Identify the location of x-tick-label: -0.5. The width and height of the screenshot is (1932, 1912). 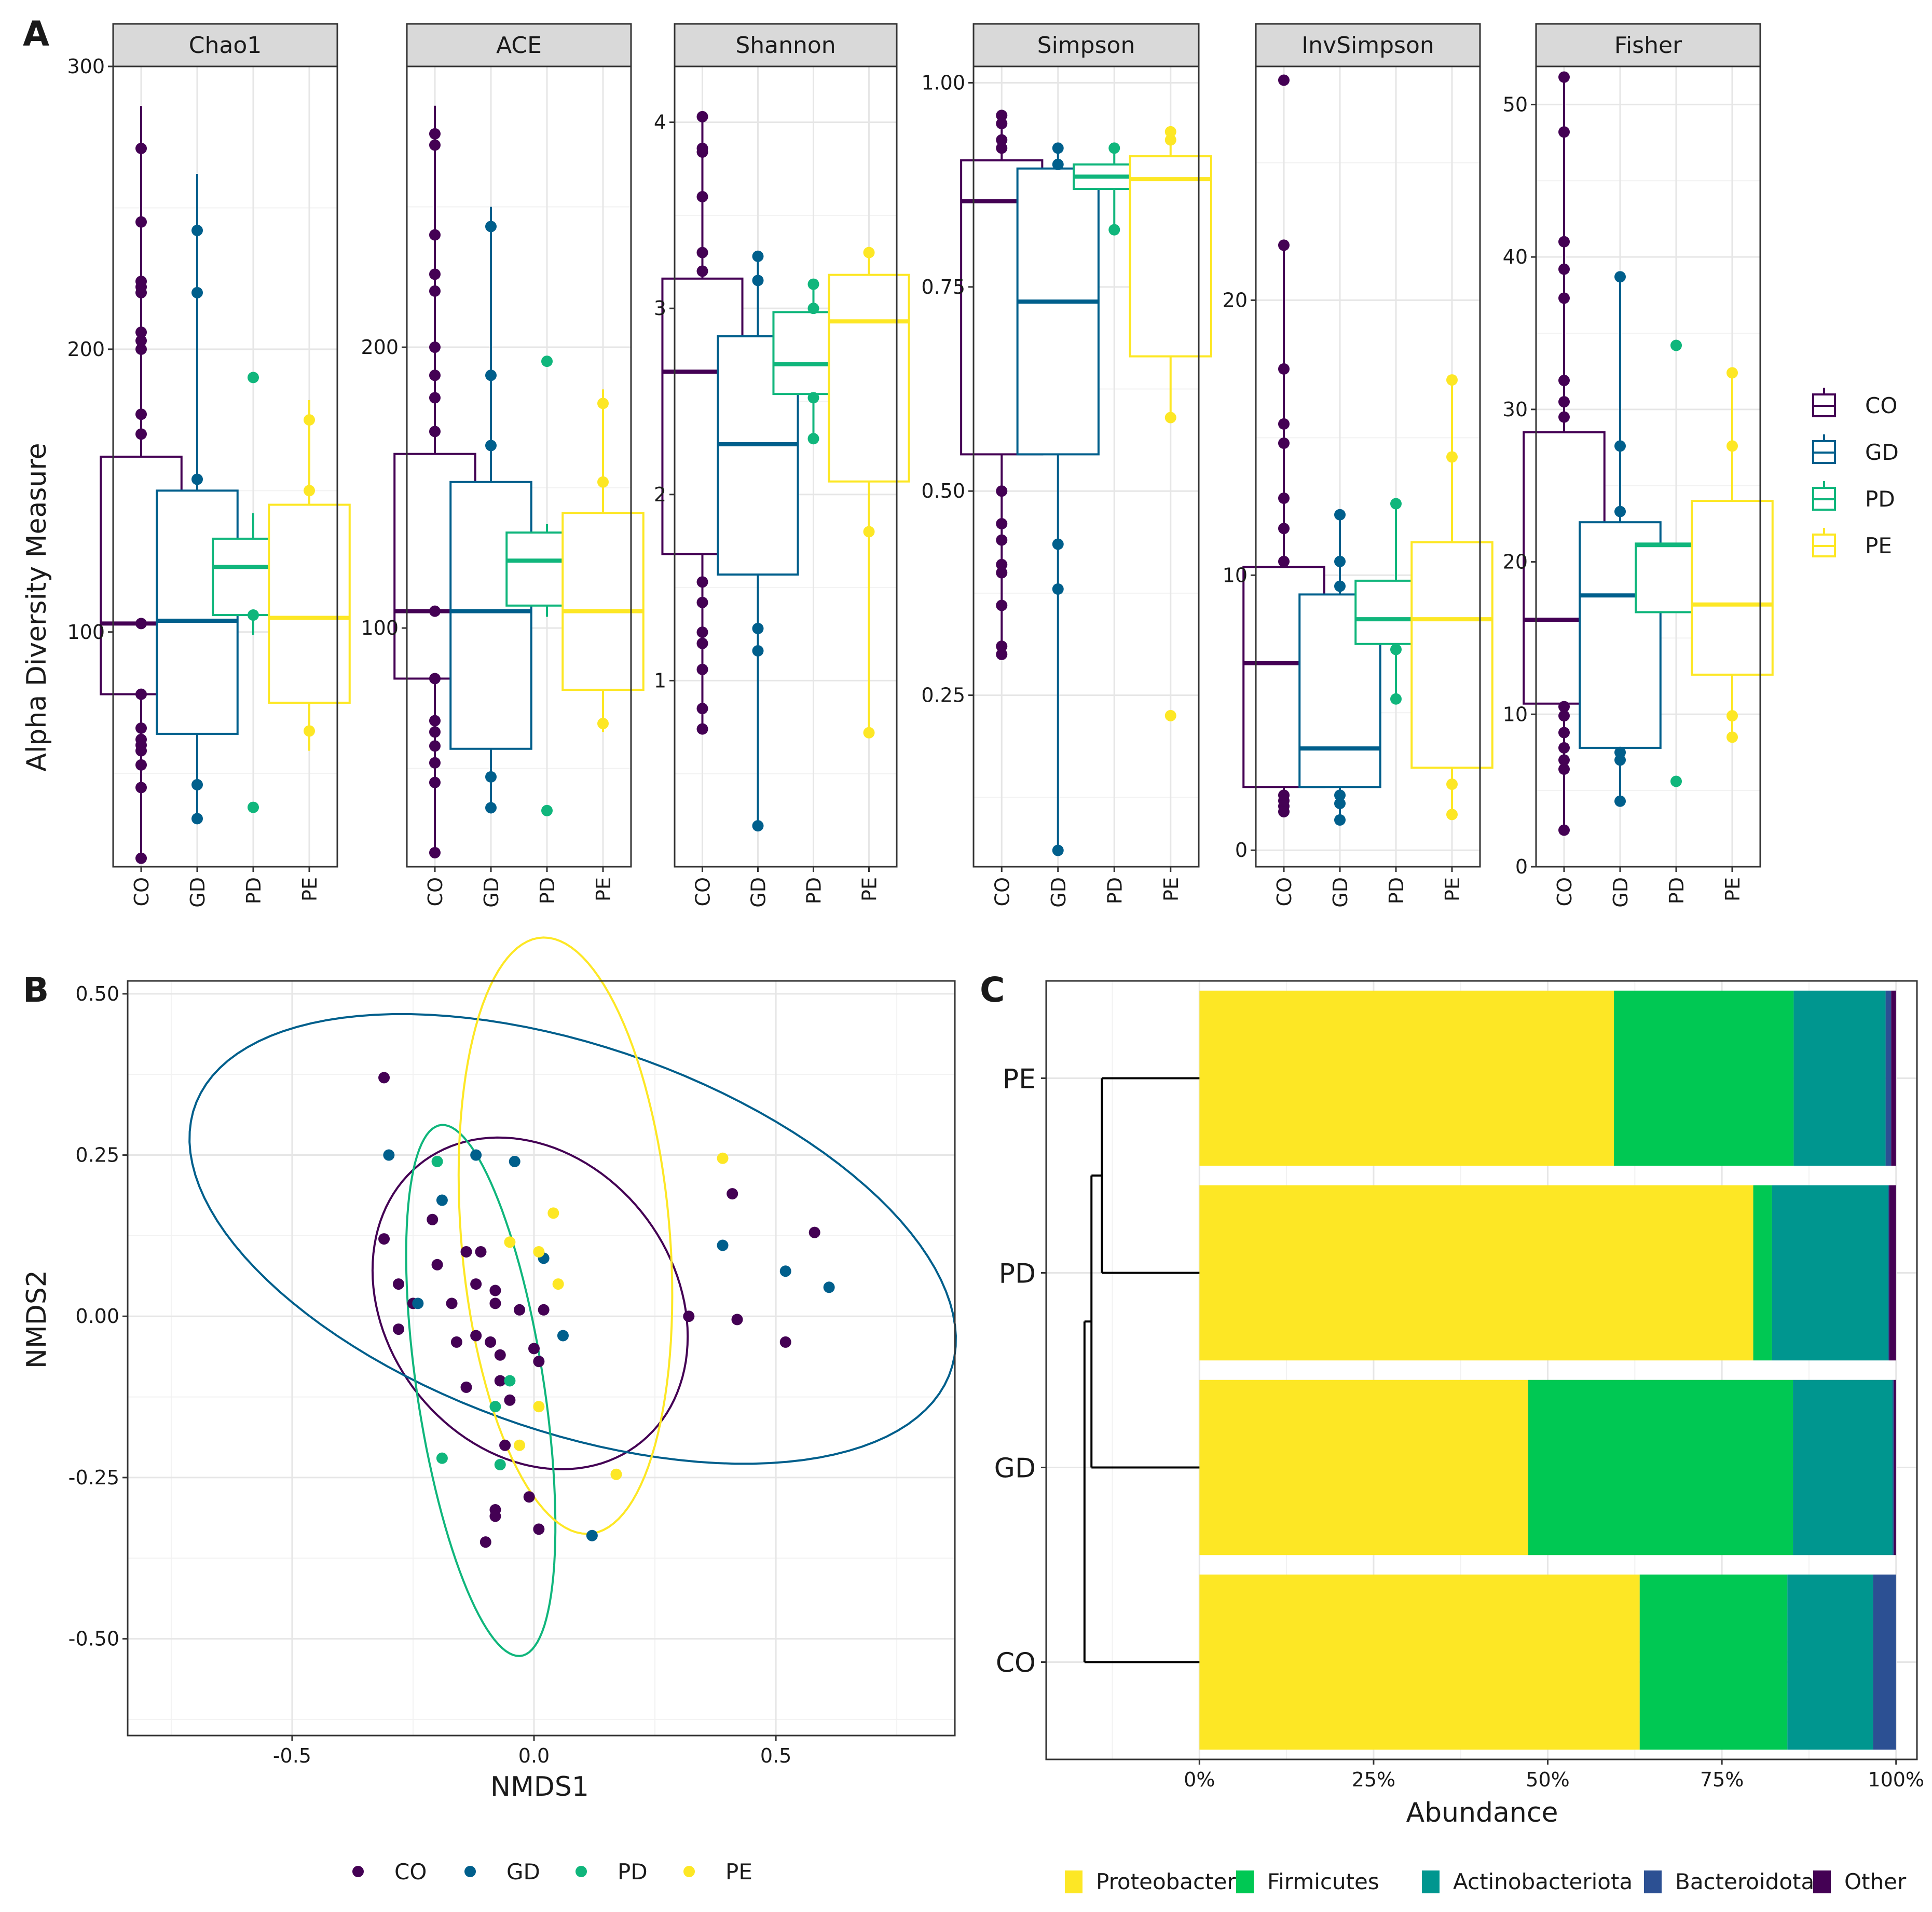
(292, 1755).